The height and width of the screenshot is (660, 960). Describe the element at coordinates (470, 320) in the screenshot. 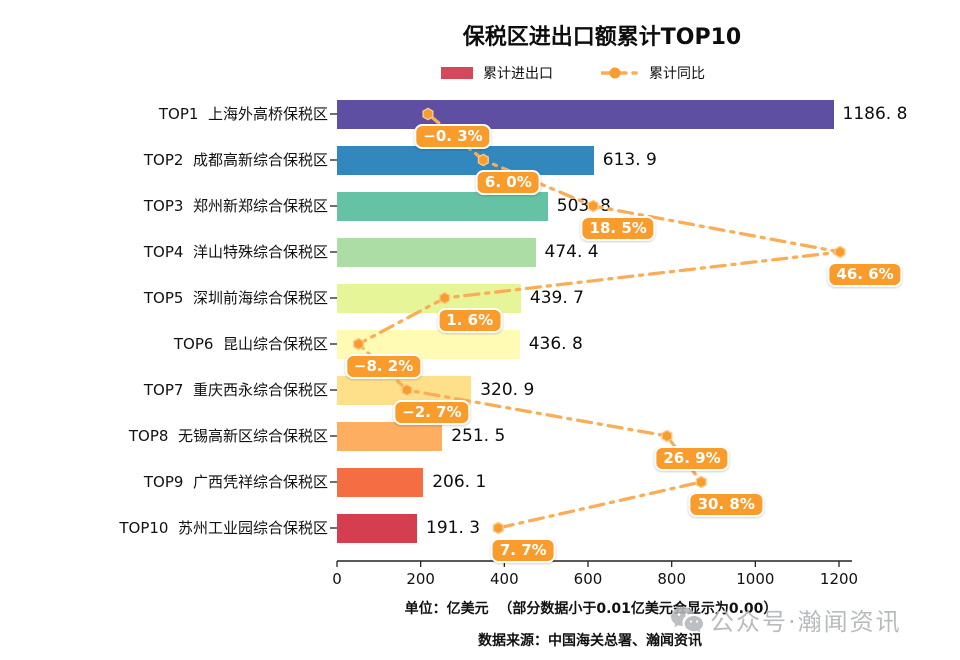

I see `yoy-badge: 1. 6%` at that location.